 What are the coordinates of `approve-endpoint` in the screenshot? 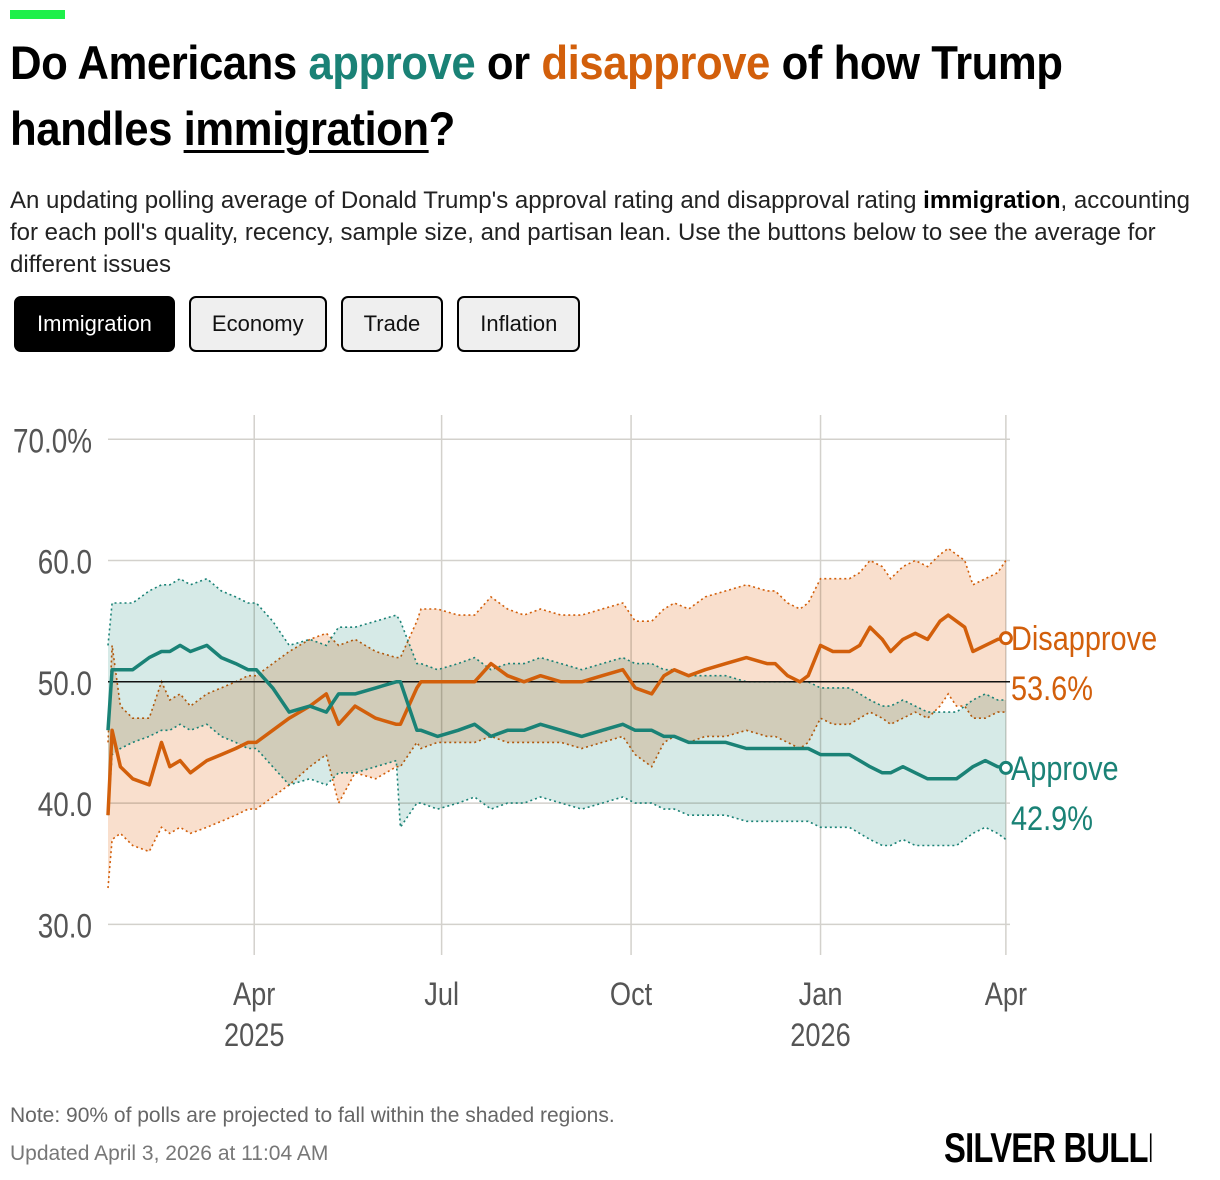 It's located at (1005, 767).